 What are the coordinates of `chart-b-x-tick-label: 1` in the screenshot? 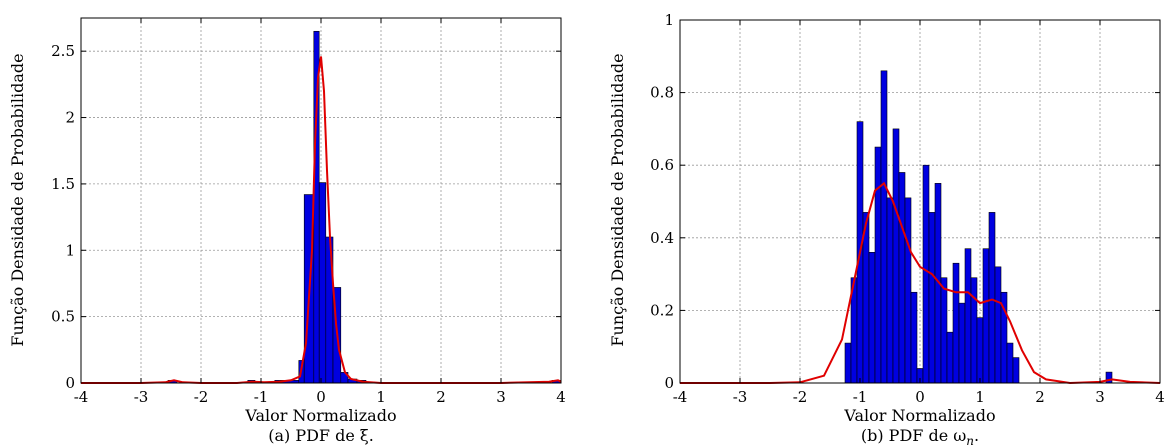 It's located at (980, 397).